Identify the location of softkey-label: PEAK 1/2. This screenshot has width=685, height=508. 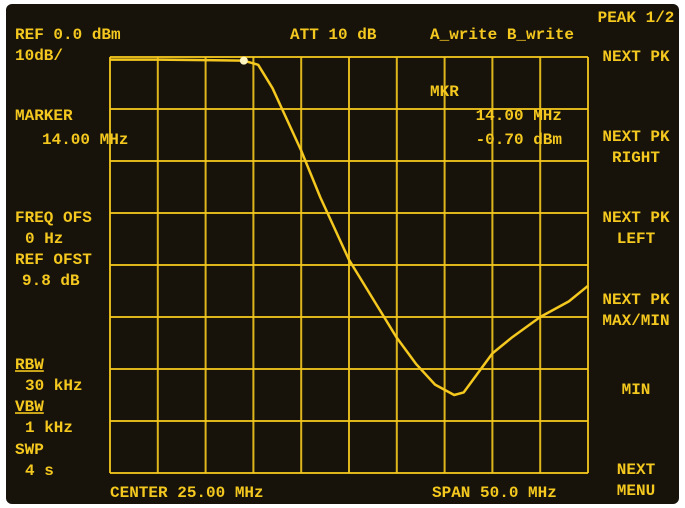
(636, 18).